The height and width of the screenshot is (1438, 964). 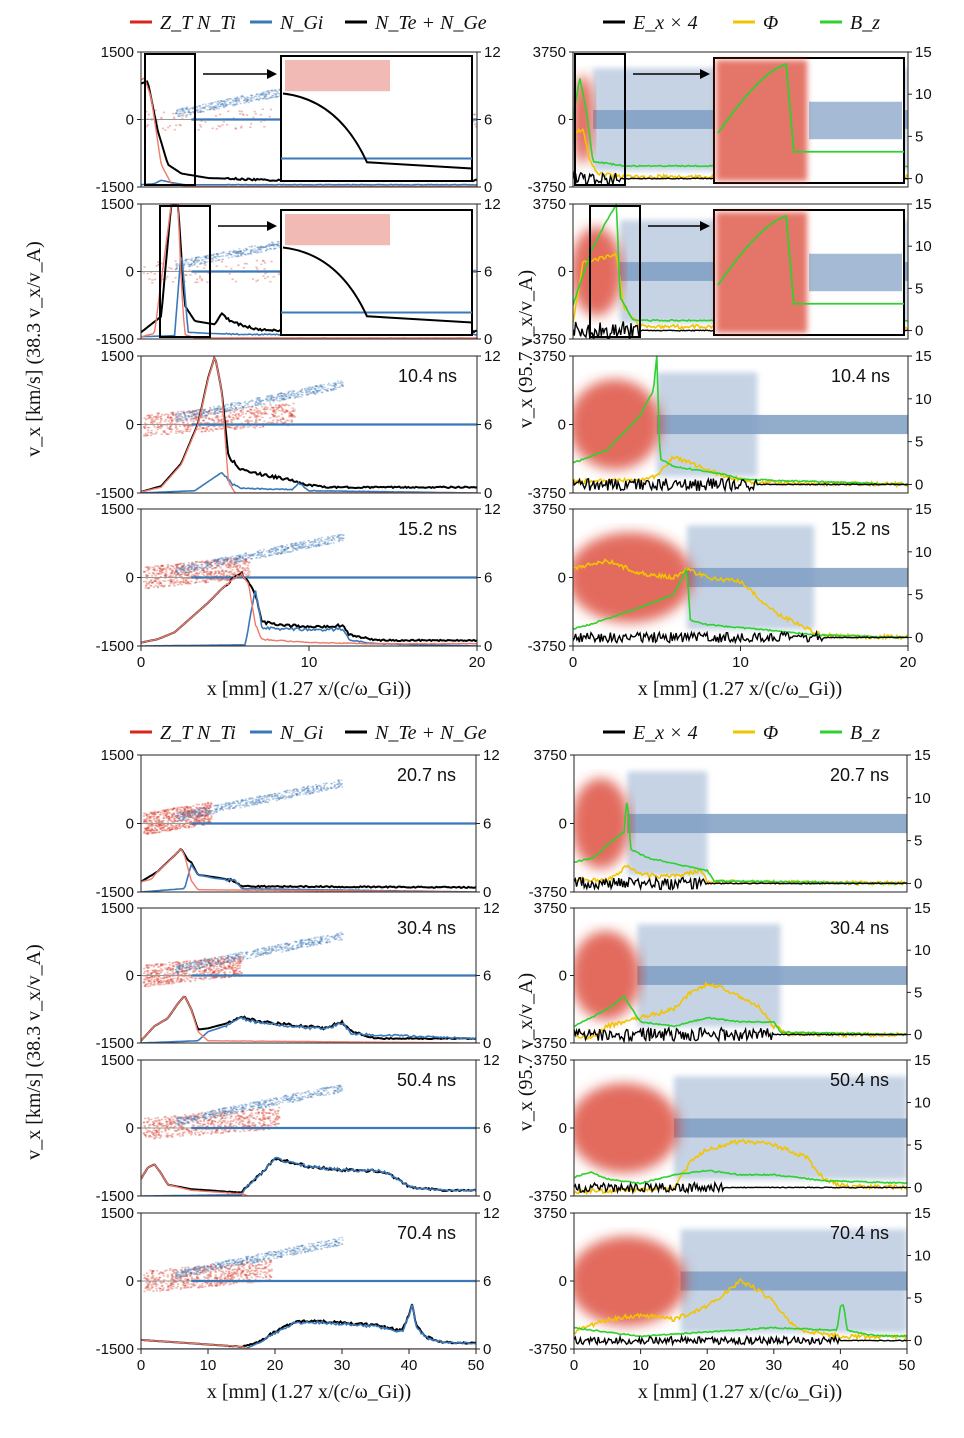 What do you see at coordinates (770, 23) in the screenshot?
I see `legend-label: Φ` at bounding box center [770, 23].